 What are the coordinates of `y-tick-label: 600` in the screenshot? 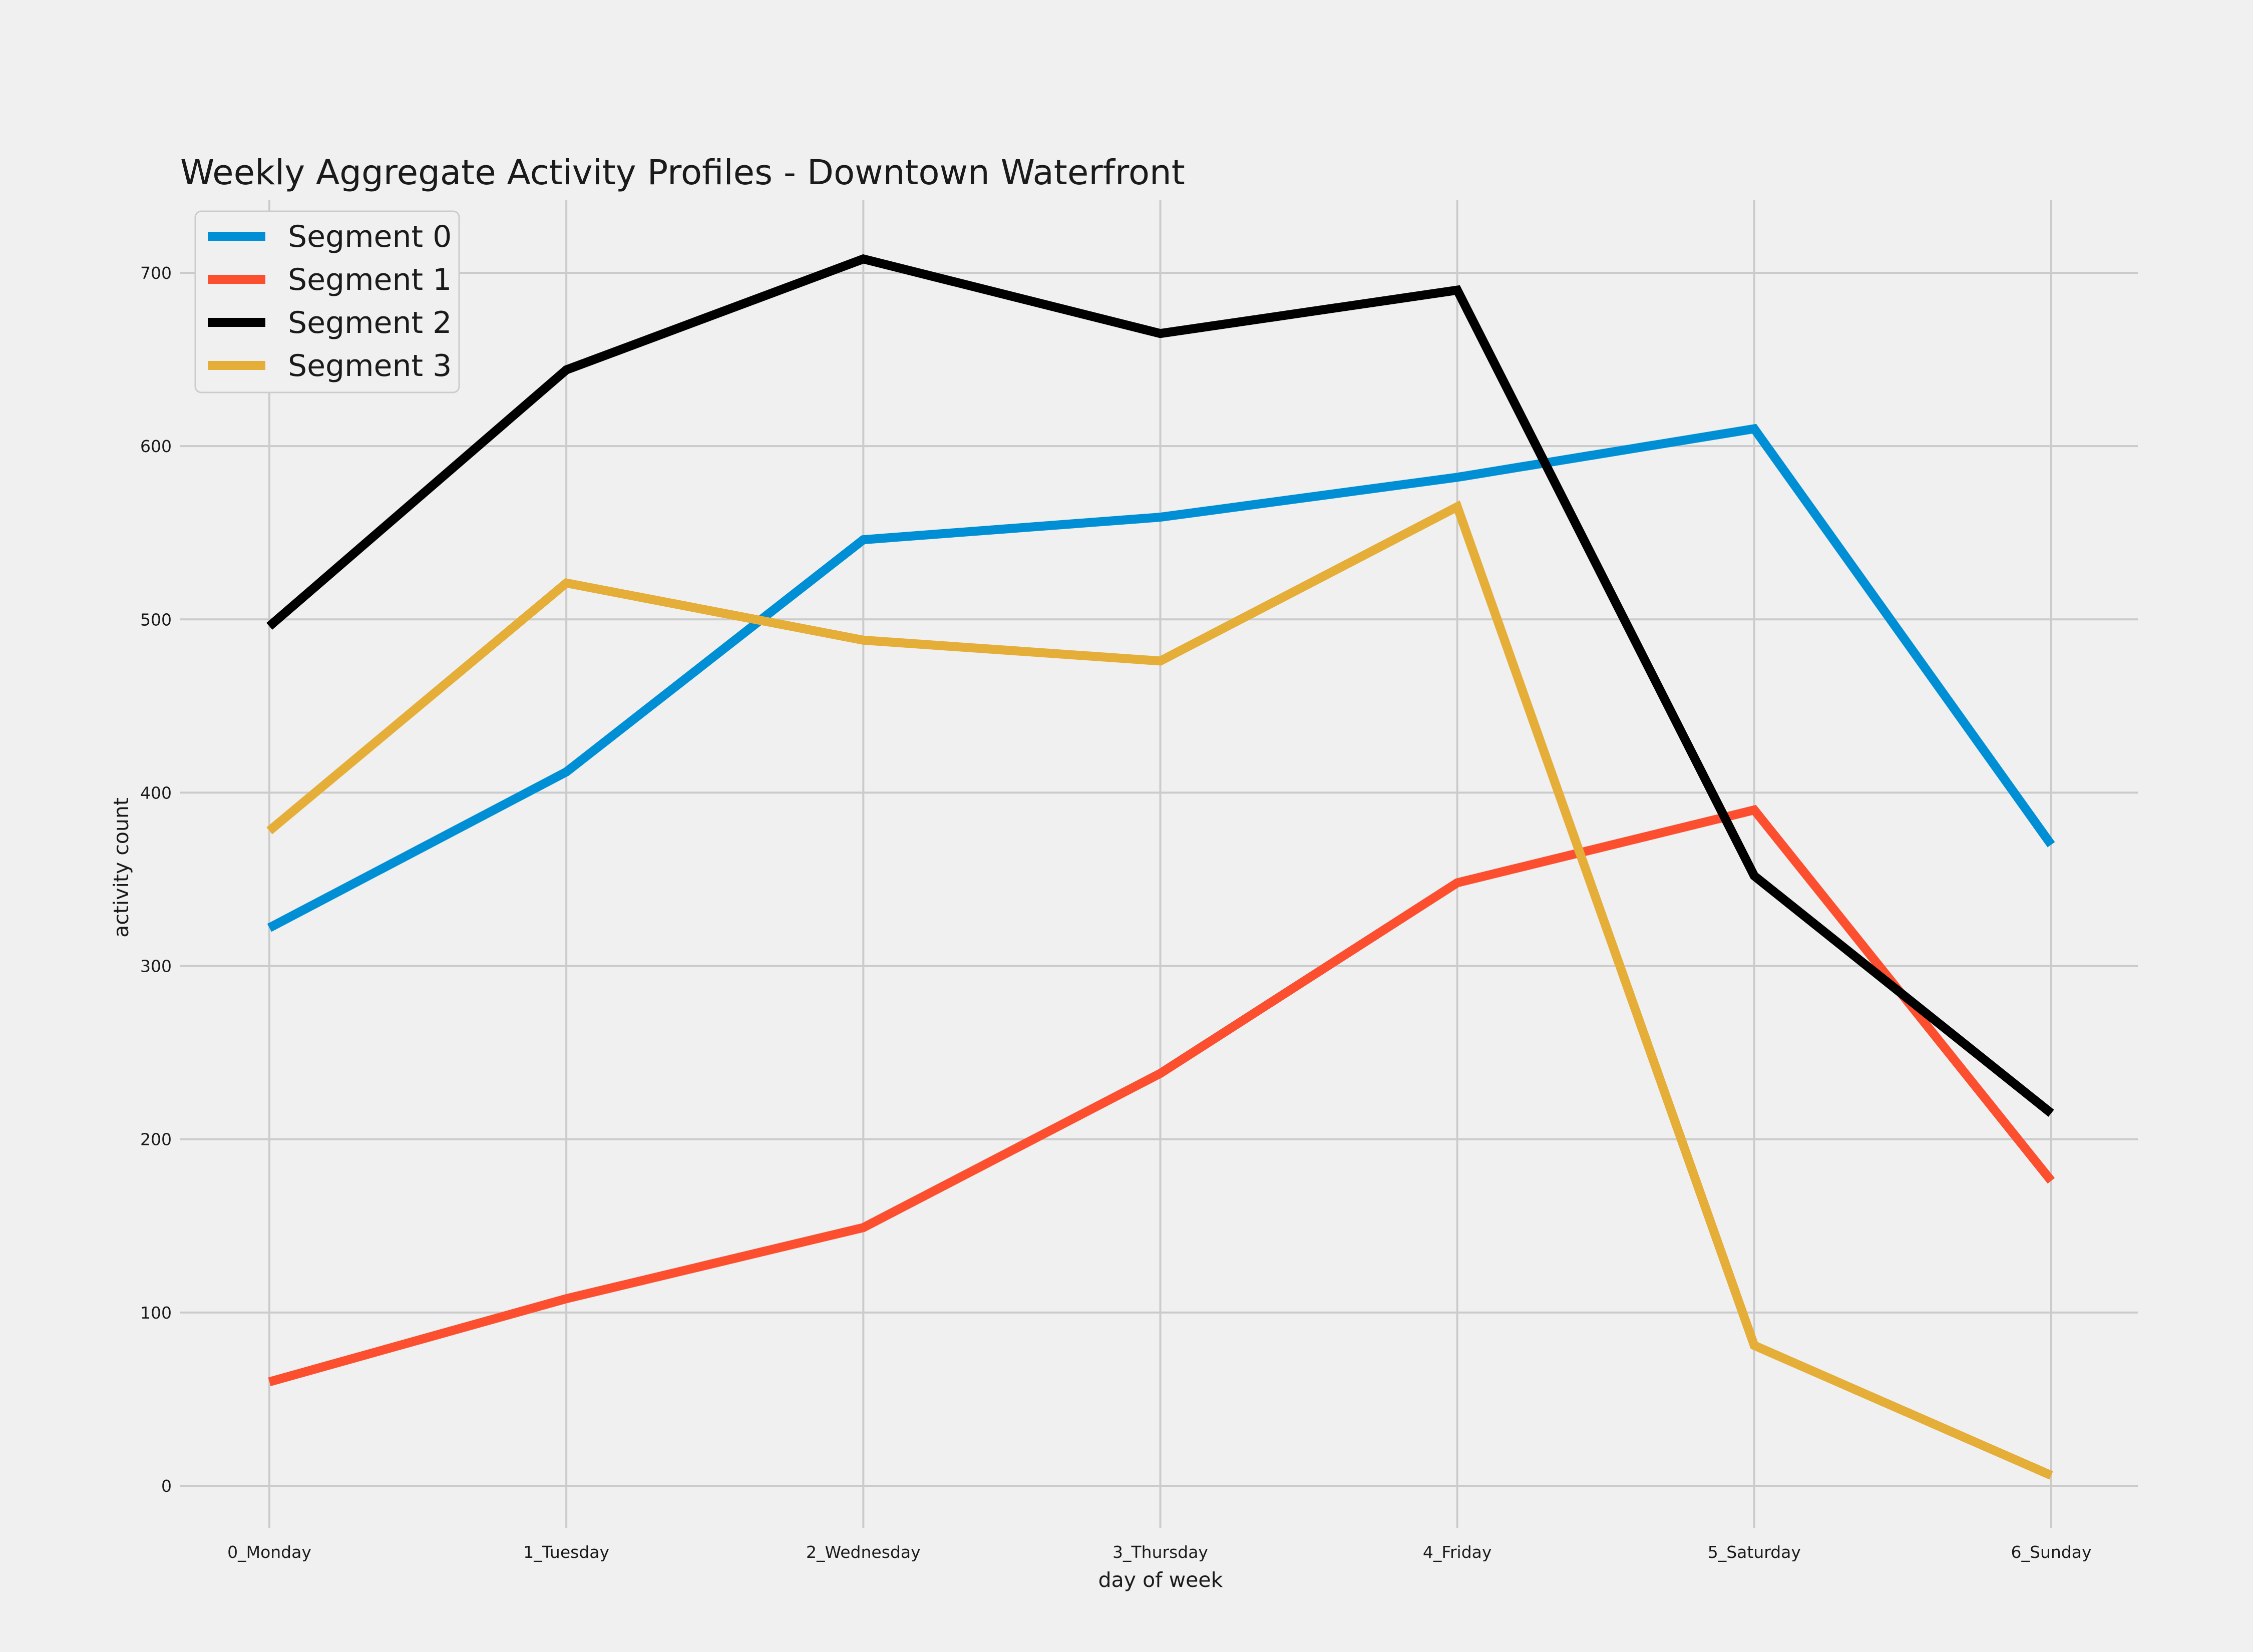 It's located at (156, 446).